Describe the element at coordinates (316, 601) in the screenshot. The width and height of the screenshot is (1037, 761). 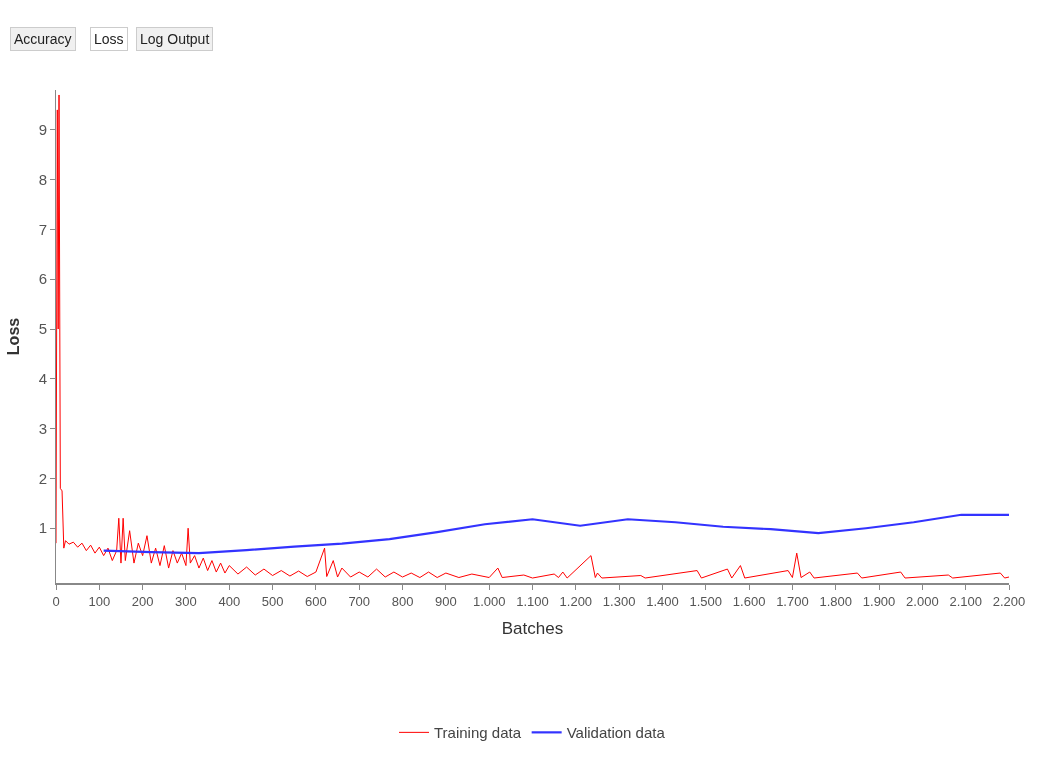
I see `x-tick-label: 600` at that location.